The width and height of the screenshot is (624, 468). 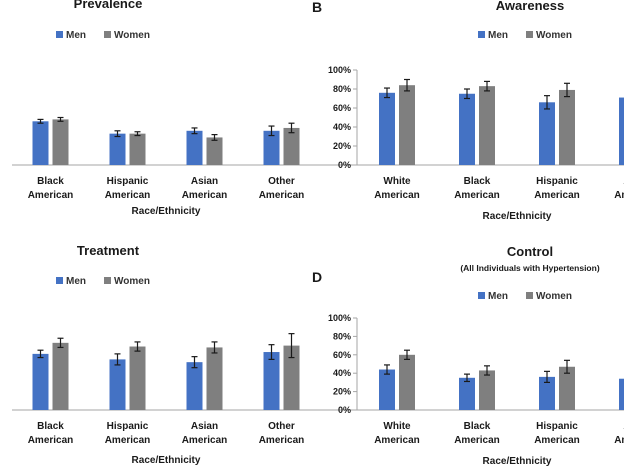 What do you see at coordinates (204, 181) in the screenshot?
I see `x-tick-label: Asian` at bounding box center [204, 181].